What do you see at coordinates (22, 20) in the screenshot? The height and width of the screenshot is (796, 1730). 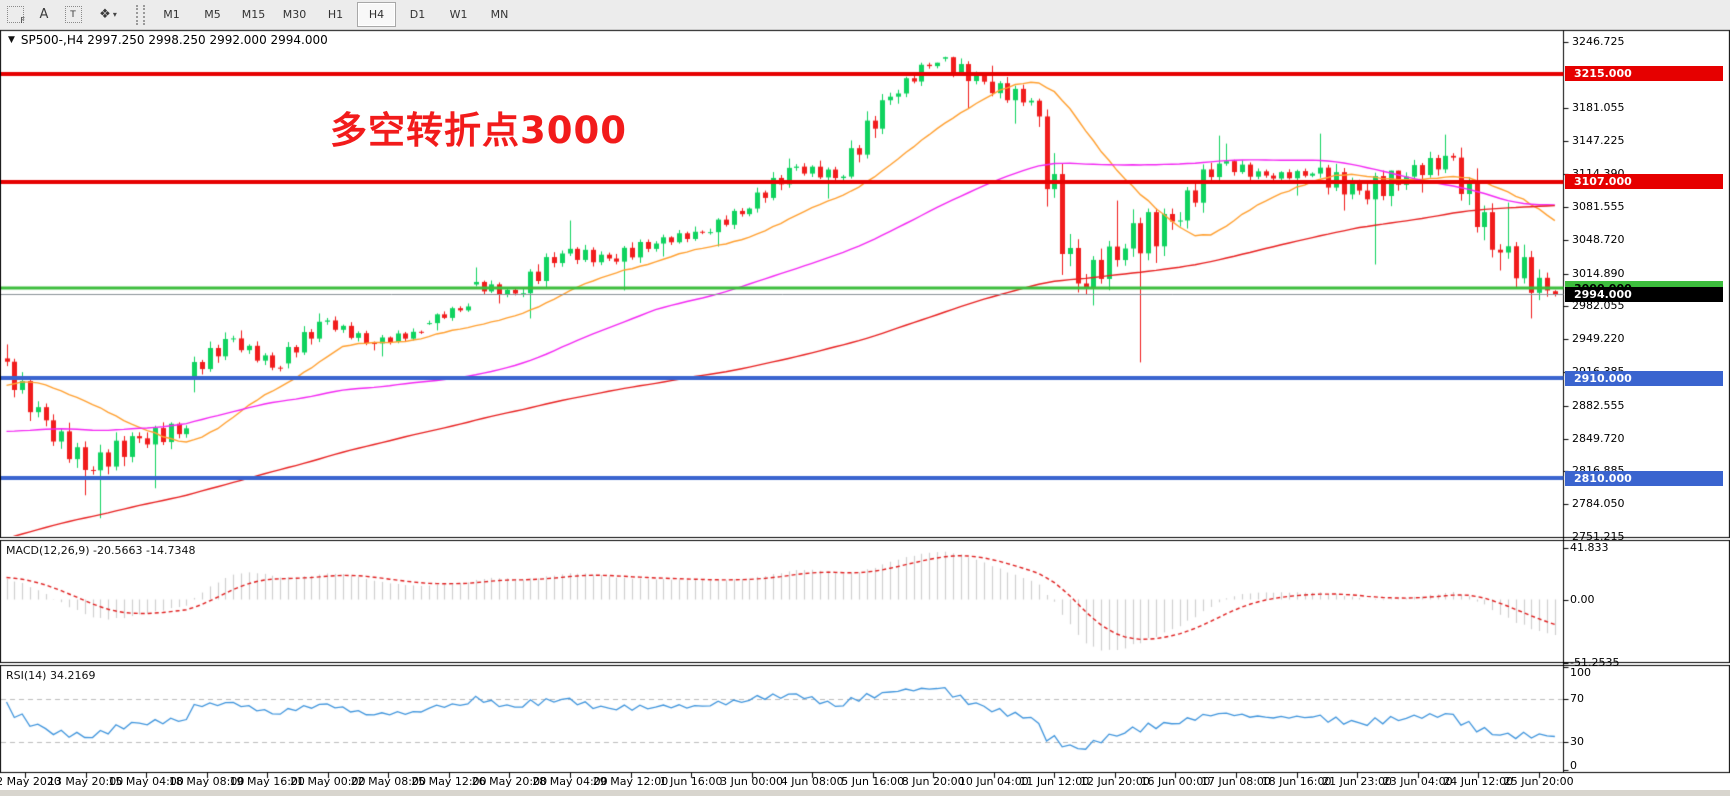 I see `crosshair-f-label: F` at bounding box center [22, 20].